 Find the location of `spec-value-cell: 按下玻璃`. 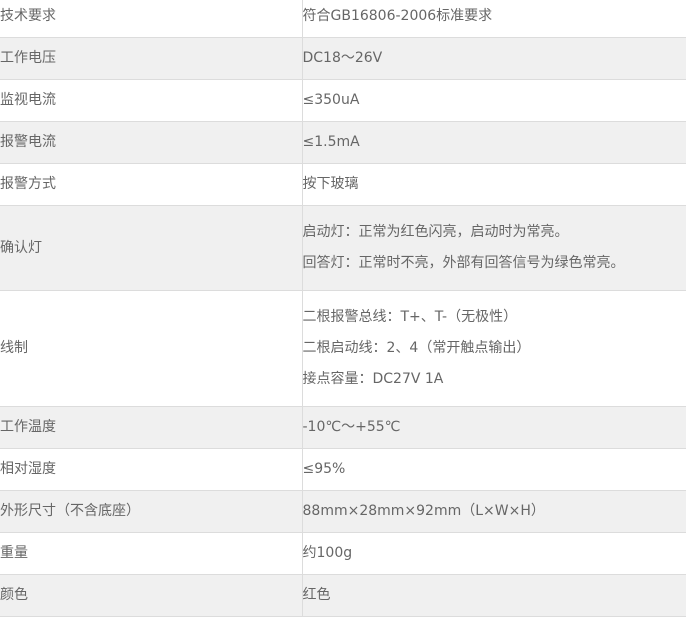

spec-value-cell: 按下玻璃 is located at coordinates (494, 185).